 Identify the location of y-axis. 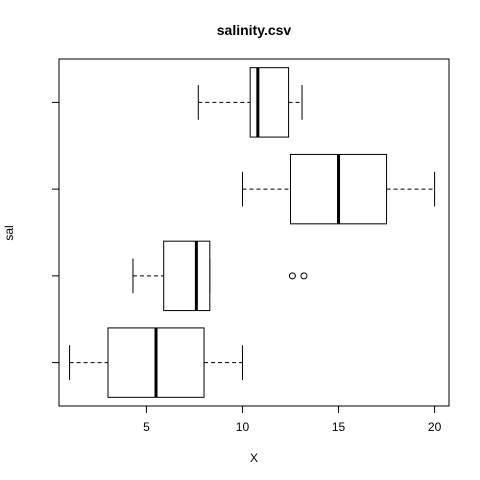
(56, 232).